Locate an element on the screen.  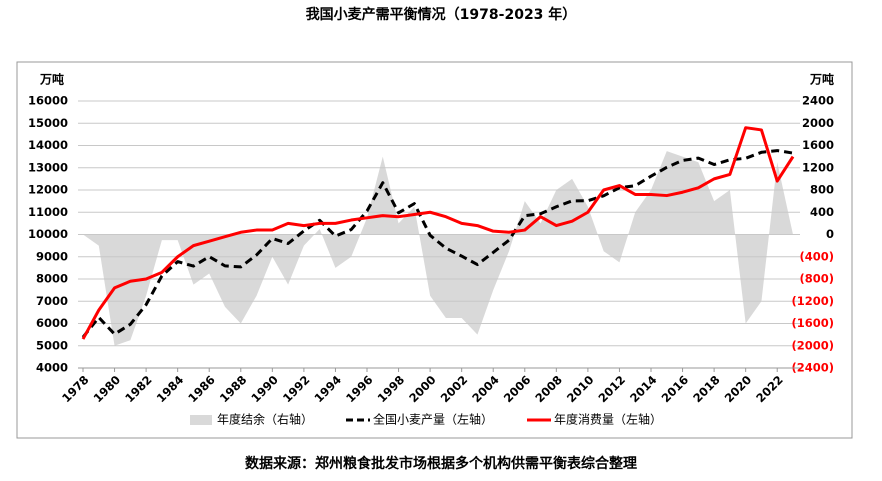
x-tick-label: 2020 is located at coordinates (738, 389).